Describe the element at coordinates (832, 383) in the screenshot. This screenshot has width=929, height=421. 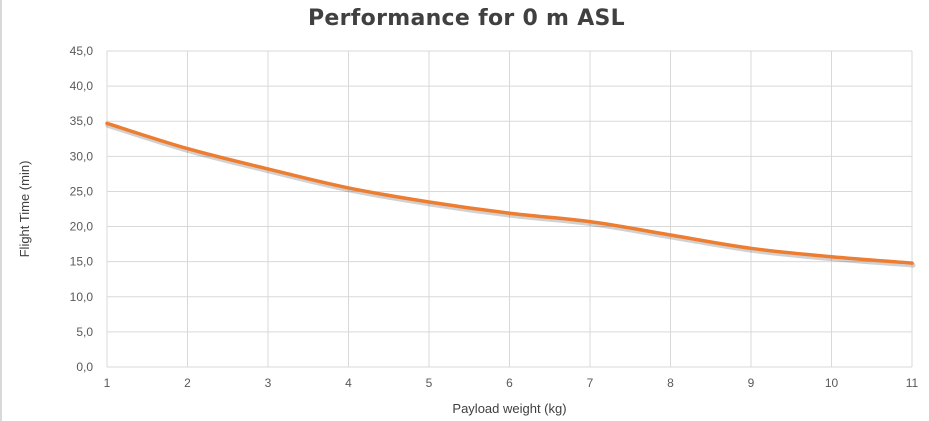
I see `x-tick-label: 10` at that location.